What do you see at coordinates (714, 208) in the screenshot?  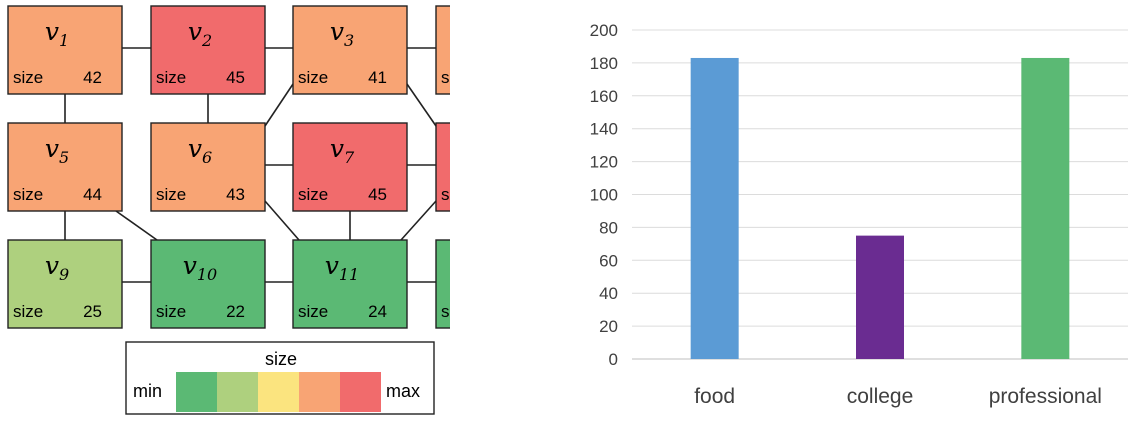 I see `bar-food` at bounding box center [714, 208].